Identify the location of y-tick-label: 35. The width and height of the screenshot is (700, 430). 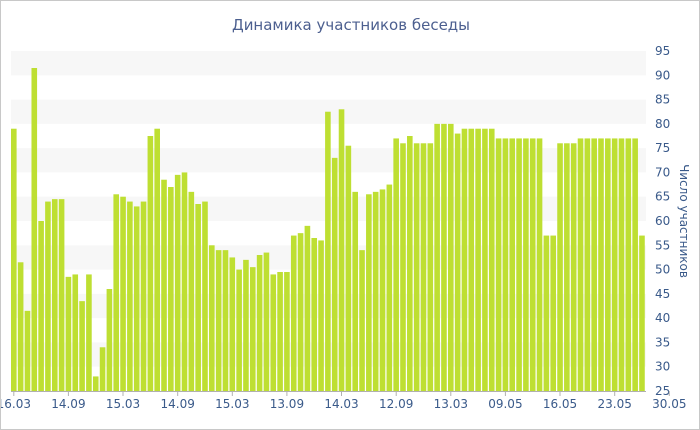
(662, 342).